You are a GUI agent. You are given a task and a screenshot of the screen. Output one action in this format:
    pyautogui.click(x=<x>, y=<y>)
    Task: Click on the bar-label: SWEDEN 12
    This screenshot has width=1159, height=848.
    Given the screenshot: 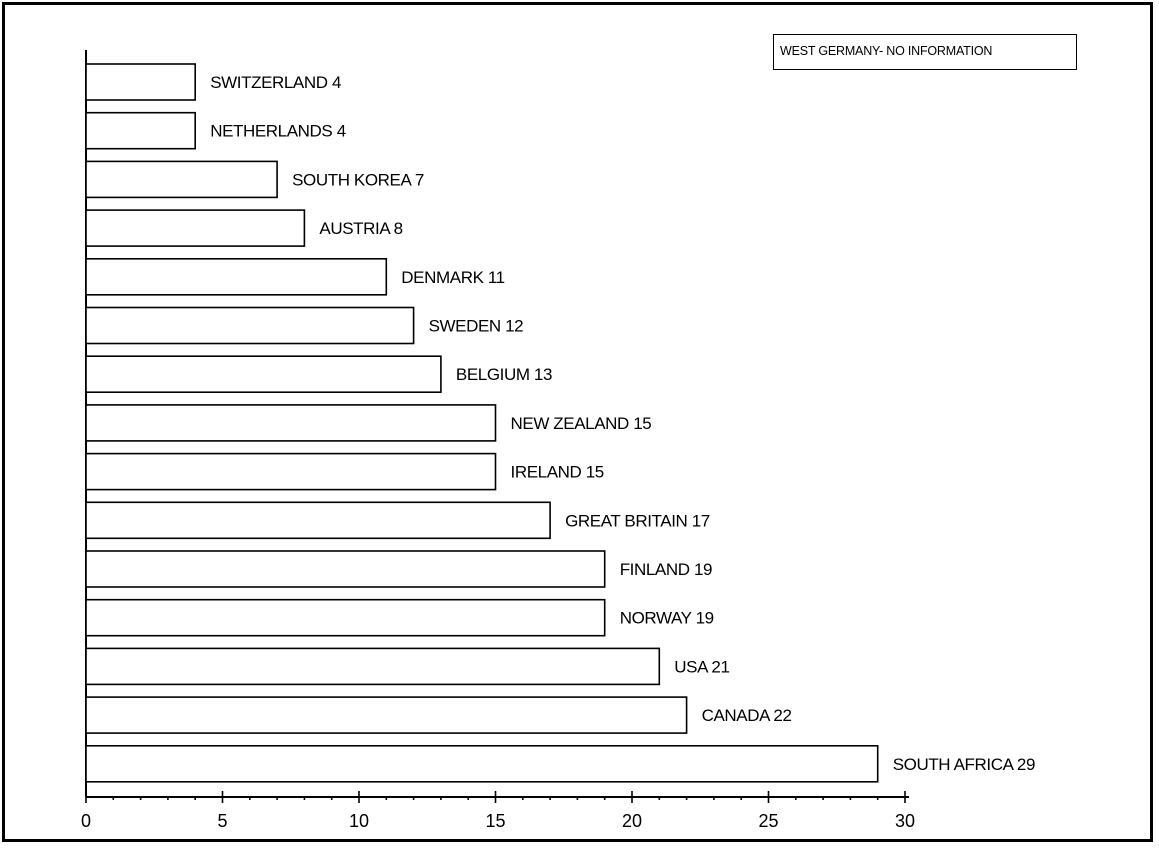 What is the action you would take?
    pyautogui.click(x=476, y=326)
    